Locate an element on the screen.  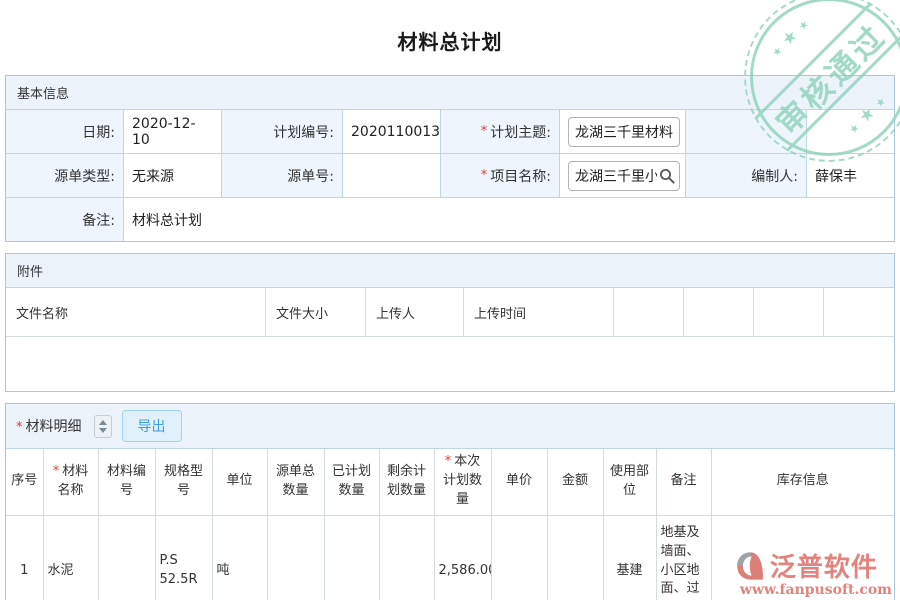
col-unit: 单位 is located at coordinates (239, 482).